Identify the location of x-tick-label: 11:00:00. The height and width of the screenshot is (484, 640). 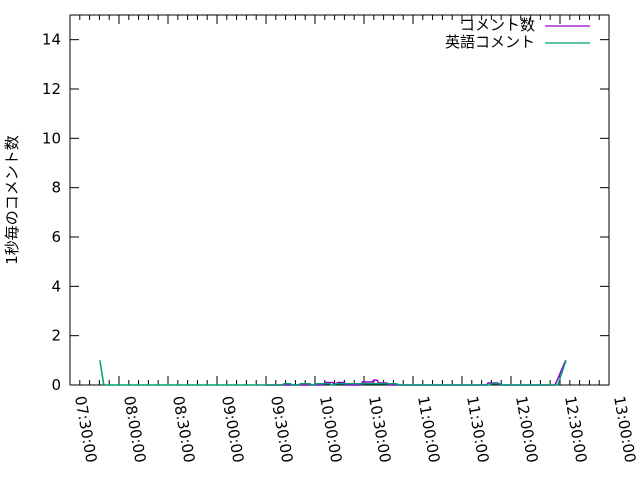
(428, 429).